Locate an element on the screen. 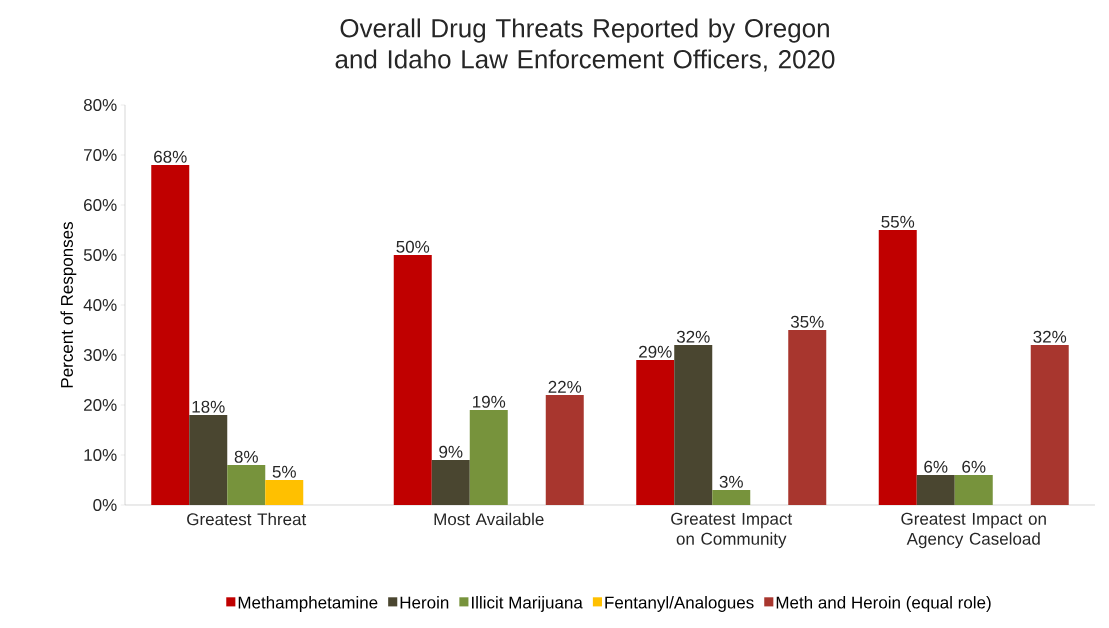 This screenshot has height=628, width=1109. chart-title: Overall Drug Threats Reported by Oregon and Idaho Law Enforcement Officers, 2020 is located at coordinates (585, 45).